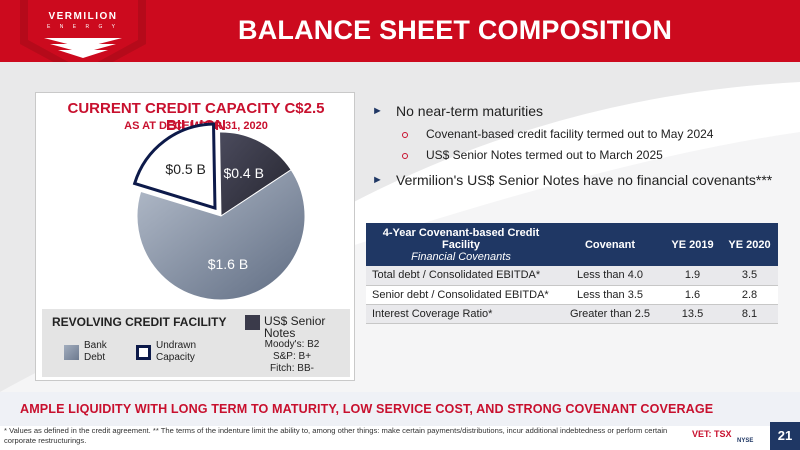 The width and height of the screenshot is (800, 450). I want to click on legend-swatch-undrawn-capacity, so click(143, 352).